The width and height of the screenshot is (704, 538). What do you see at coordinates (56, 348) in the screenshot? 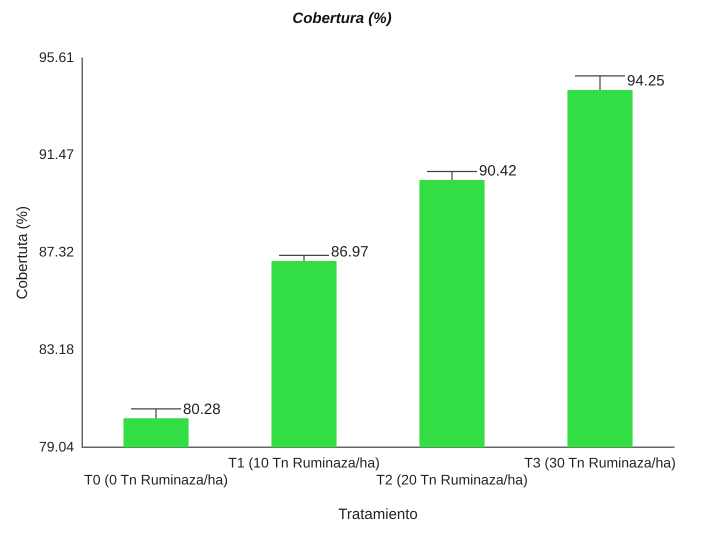
I see `y-tick-label: 83.18` at bounding box center [56, 348].